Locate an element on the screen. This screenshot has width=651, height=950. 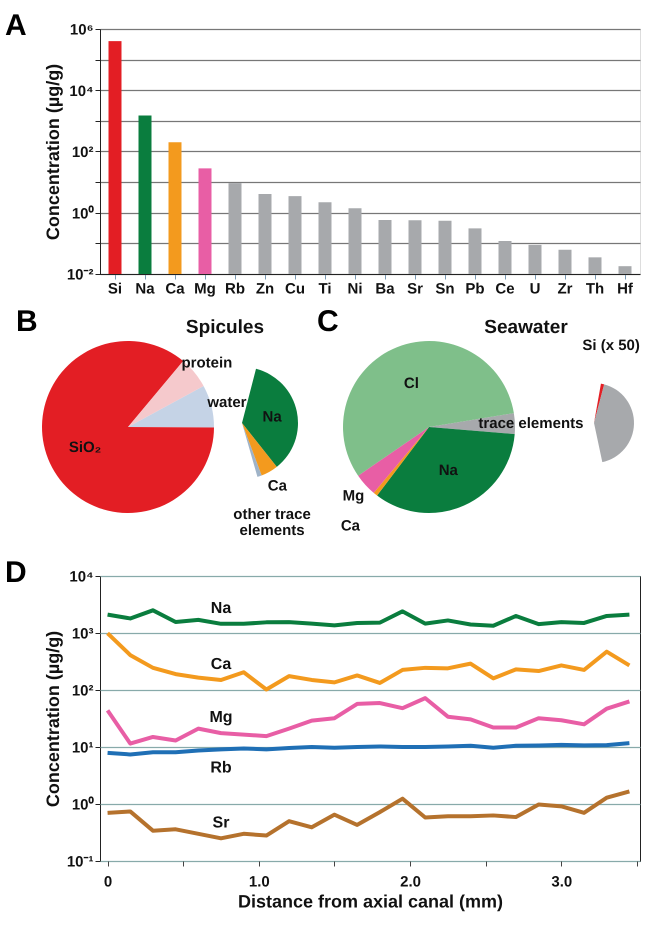
x-tick-label: Si is located at coordinates (115, 289).